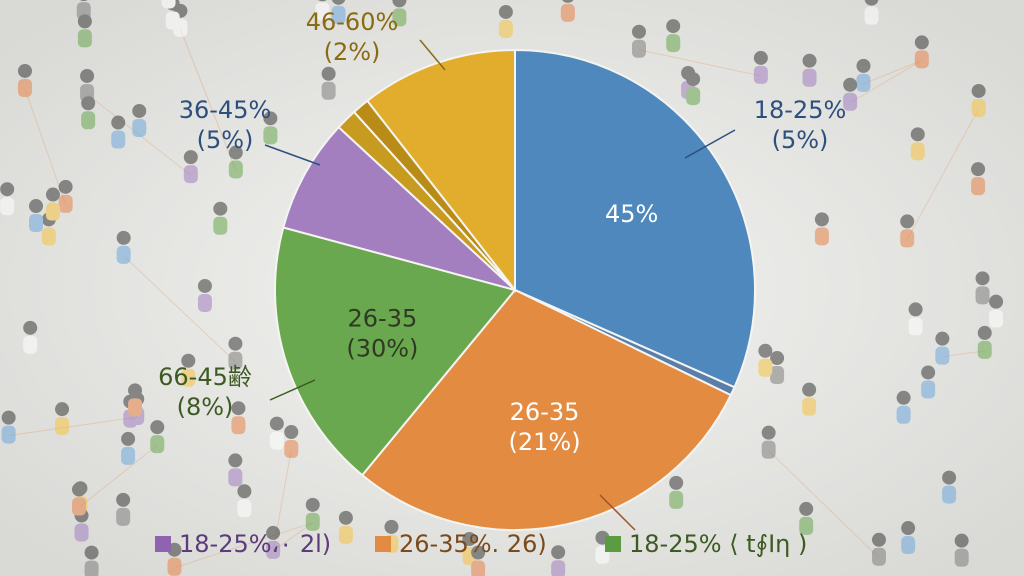 The height and width of the screenshot is (576, 1024). Describe the element at coordinates (352, 37) in the screenshot. I see `callout-46-60: 46-60% (2%)` at that location.